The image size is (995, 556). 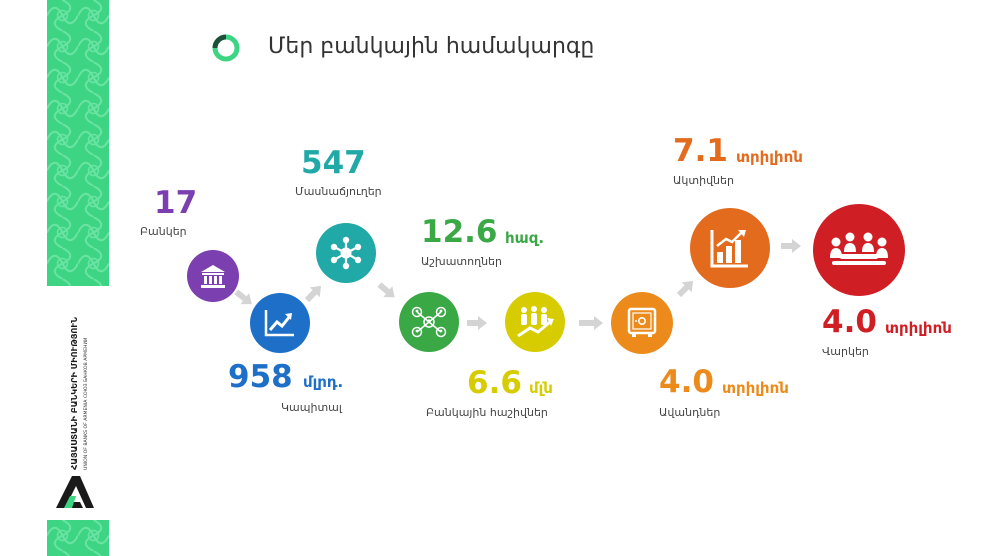 I want to click on deposits-label: Ավանդներ, so click(x=690, y=412).